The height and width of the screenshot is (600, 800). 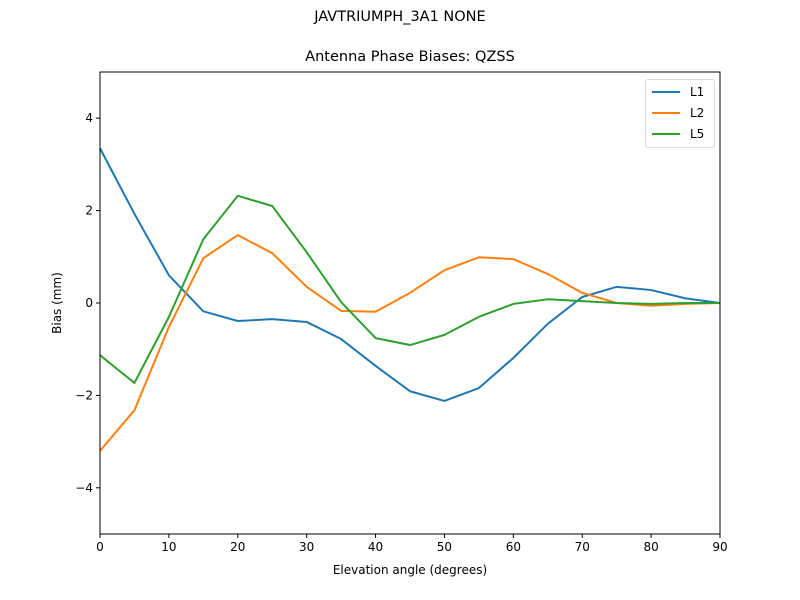 I want to click on x-tick-label: 80, so click(x=650, y=547).